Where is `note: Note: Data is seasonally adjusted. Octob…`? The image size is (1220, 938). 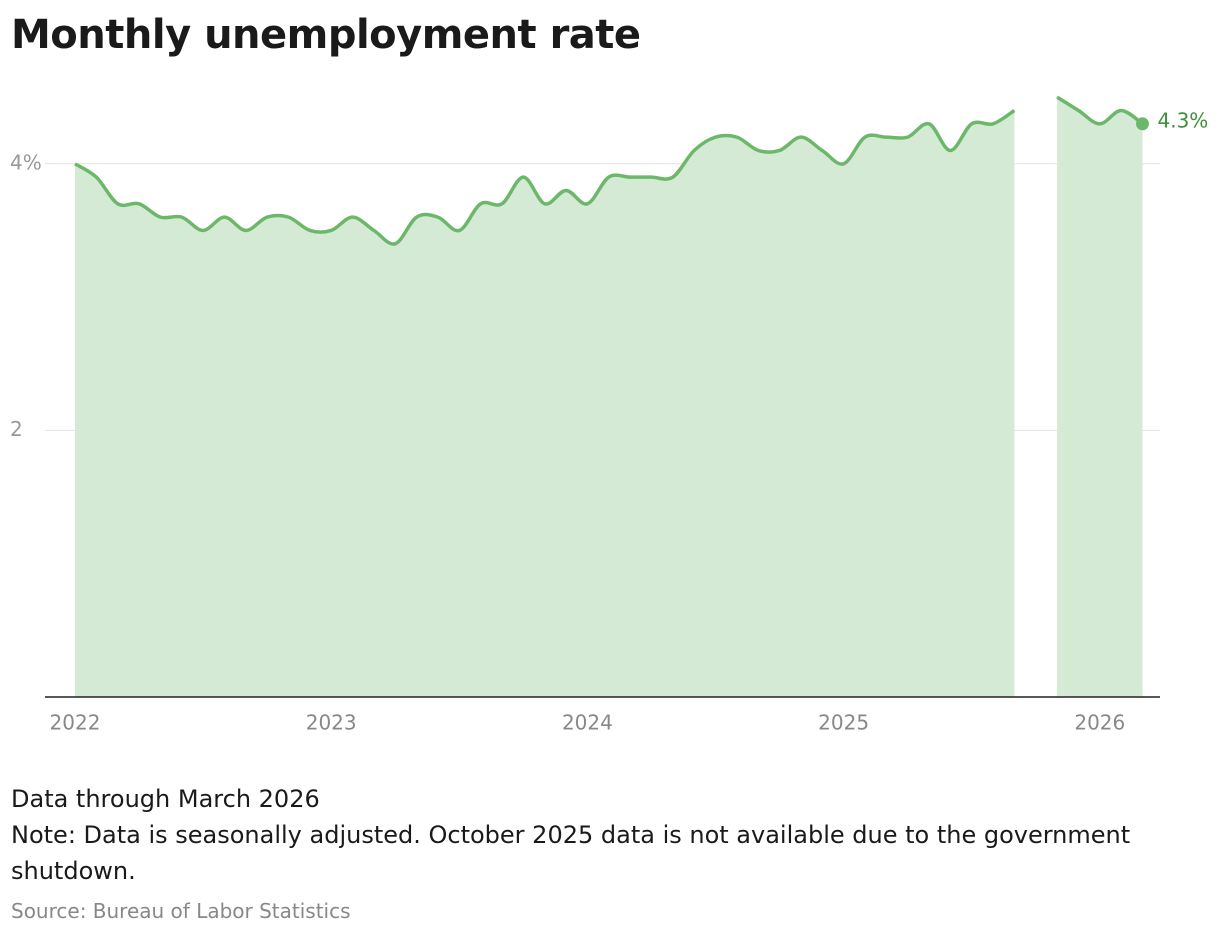 note: Note: Data is seasonally adjusted. Octob… is located at coordinates (571, 853).